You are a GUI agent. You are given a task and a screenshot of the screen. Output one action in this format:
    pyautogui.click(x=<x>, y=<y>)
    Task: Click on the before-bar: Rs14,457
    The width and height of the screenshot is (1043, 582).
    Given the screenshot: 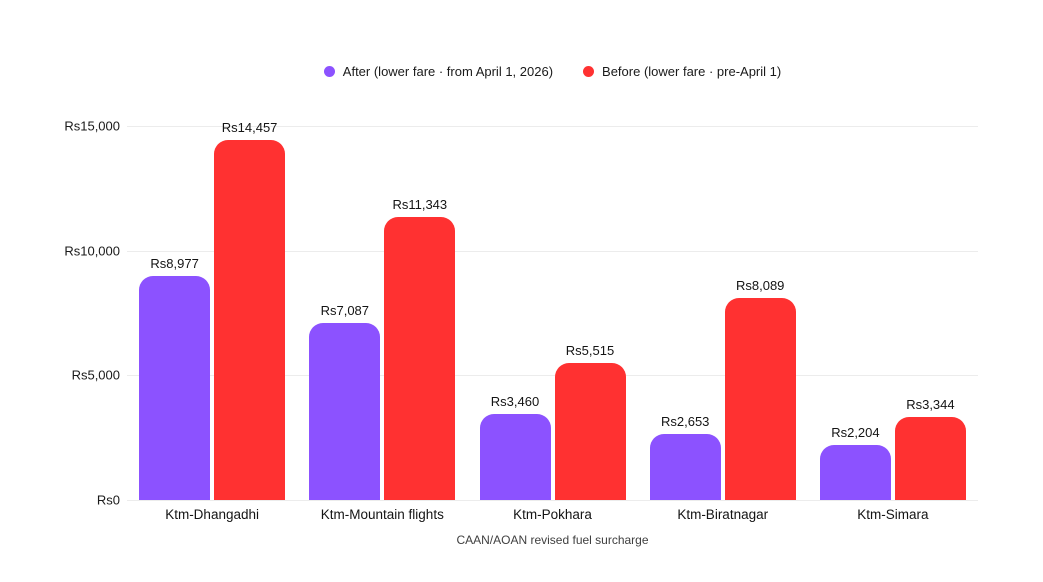 What is the action you would take?
    pyautogui.click(x=250, y=310)
    